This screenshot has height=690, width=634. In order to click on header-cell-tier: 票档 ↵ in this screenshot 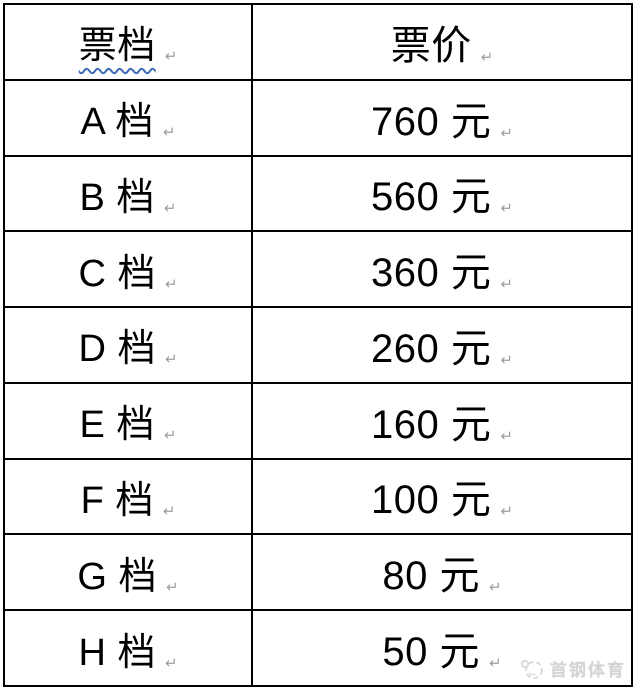, I will do `click(128, 42)`.